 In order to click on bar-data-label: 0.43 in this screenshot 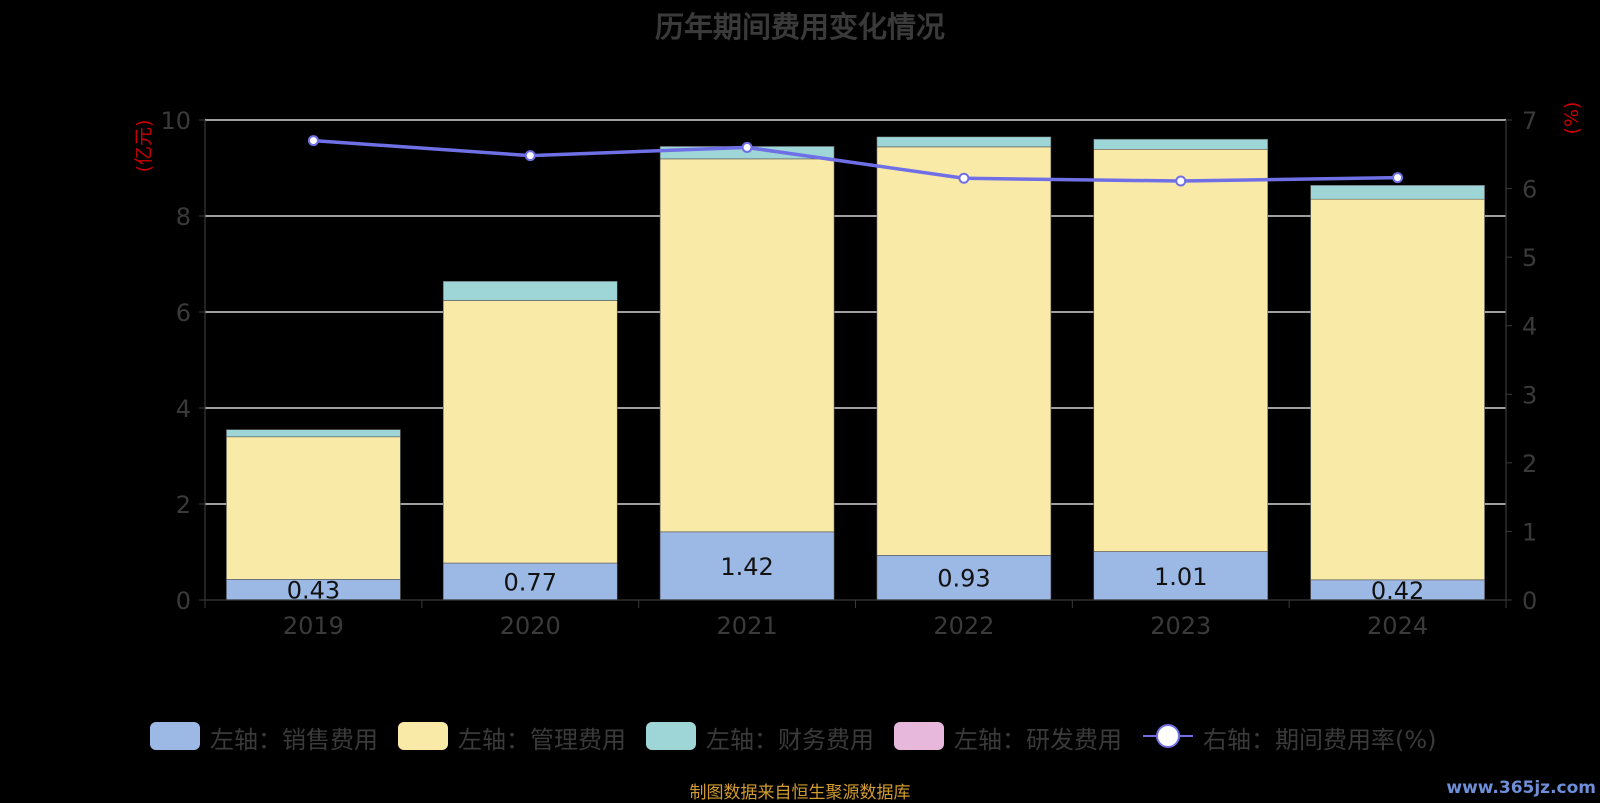, I will do `click(313, 591)`.